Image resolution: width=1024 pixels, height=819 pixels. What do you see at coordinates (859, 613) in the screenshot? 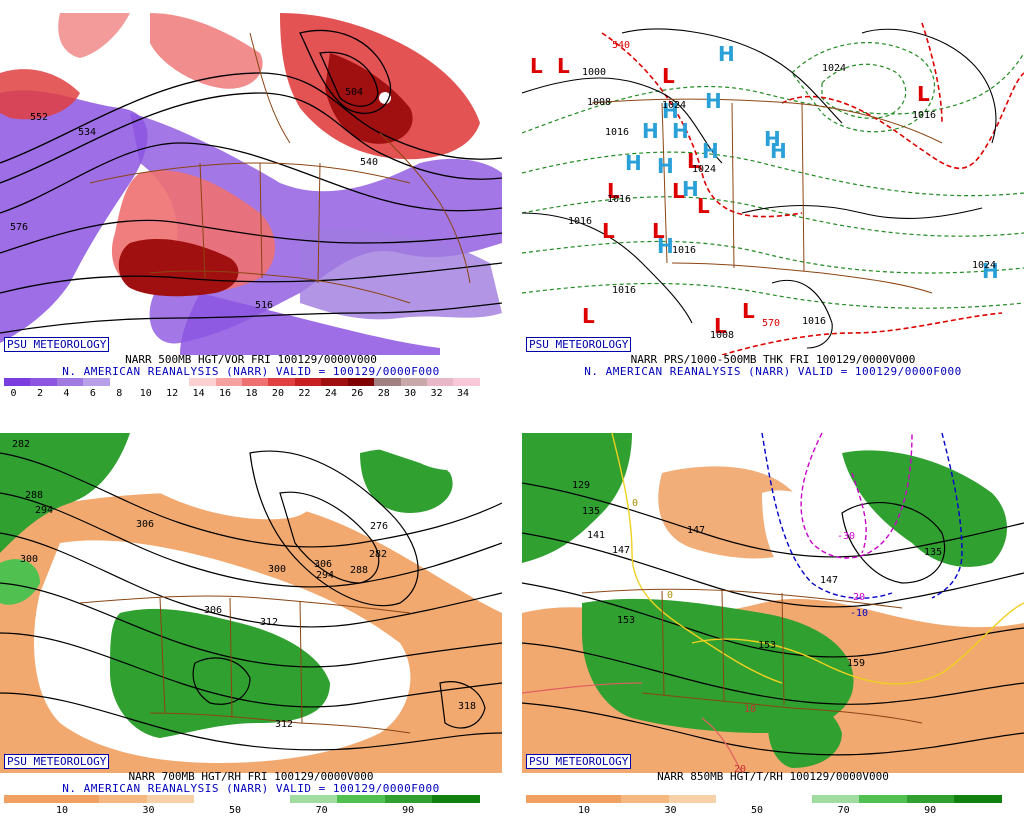
I see `isotherm-label: -10` at bounding box center [859, 613].